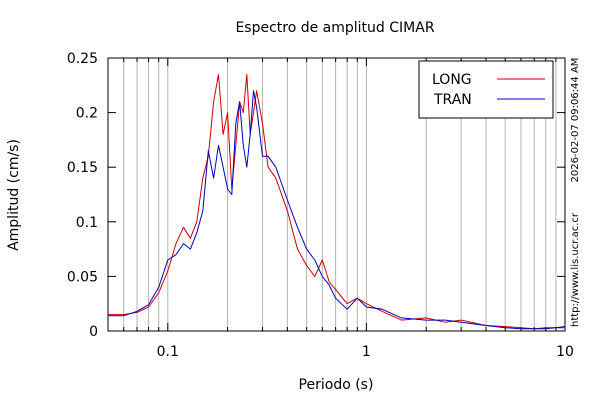 The width and height of the screenshot is (600, 400). What do you see at coordinates (565, 352) in the screenshot?
I see `x-tick-label: 10` at bounding box center [565, 352].